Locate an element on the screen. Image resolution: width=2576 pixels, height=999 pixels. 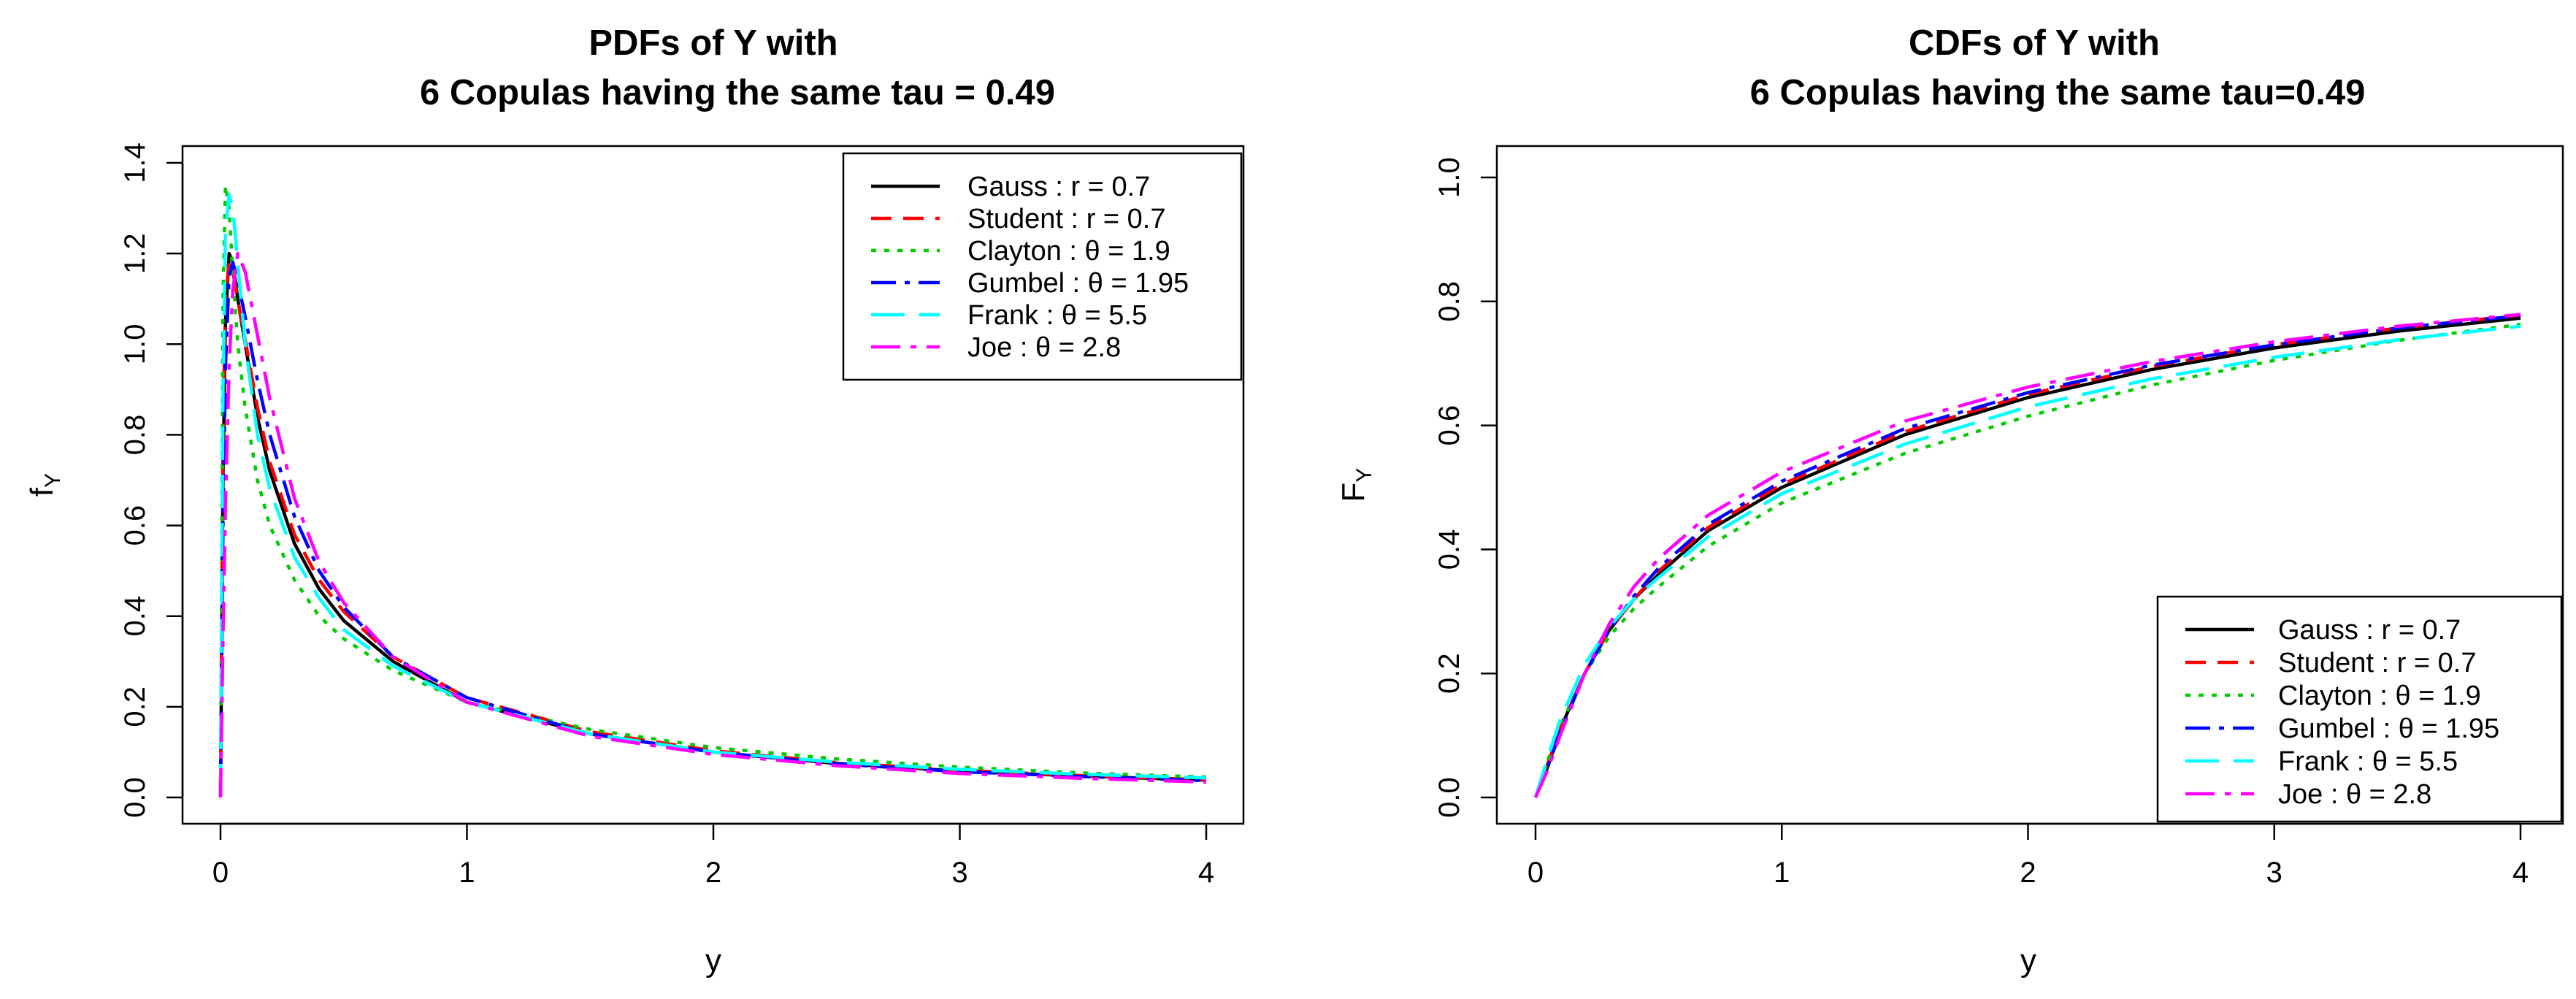
pdf-legend-label-joe: Joe : θ = 2.8 is located at coordinates (1044, 347).